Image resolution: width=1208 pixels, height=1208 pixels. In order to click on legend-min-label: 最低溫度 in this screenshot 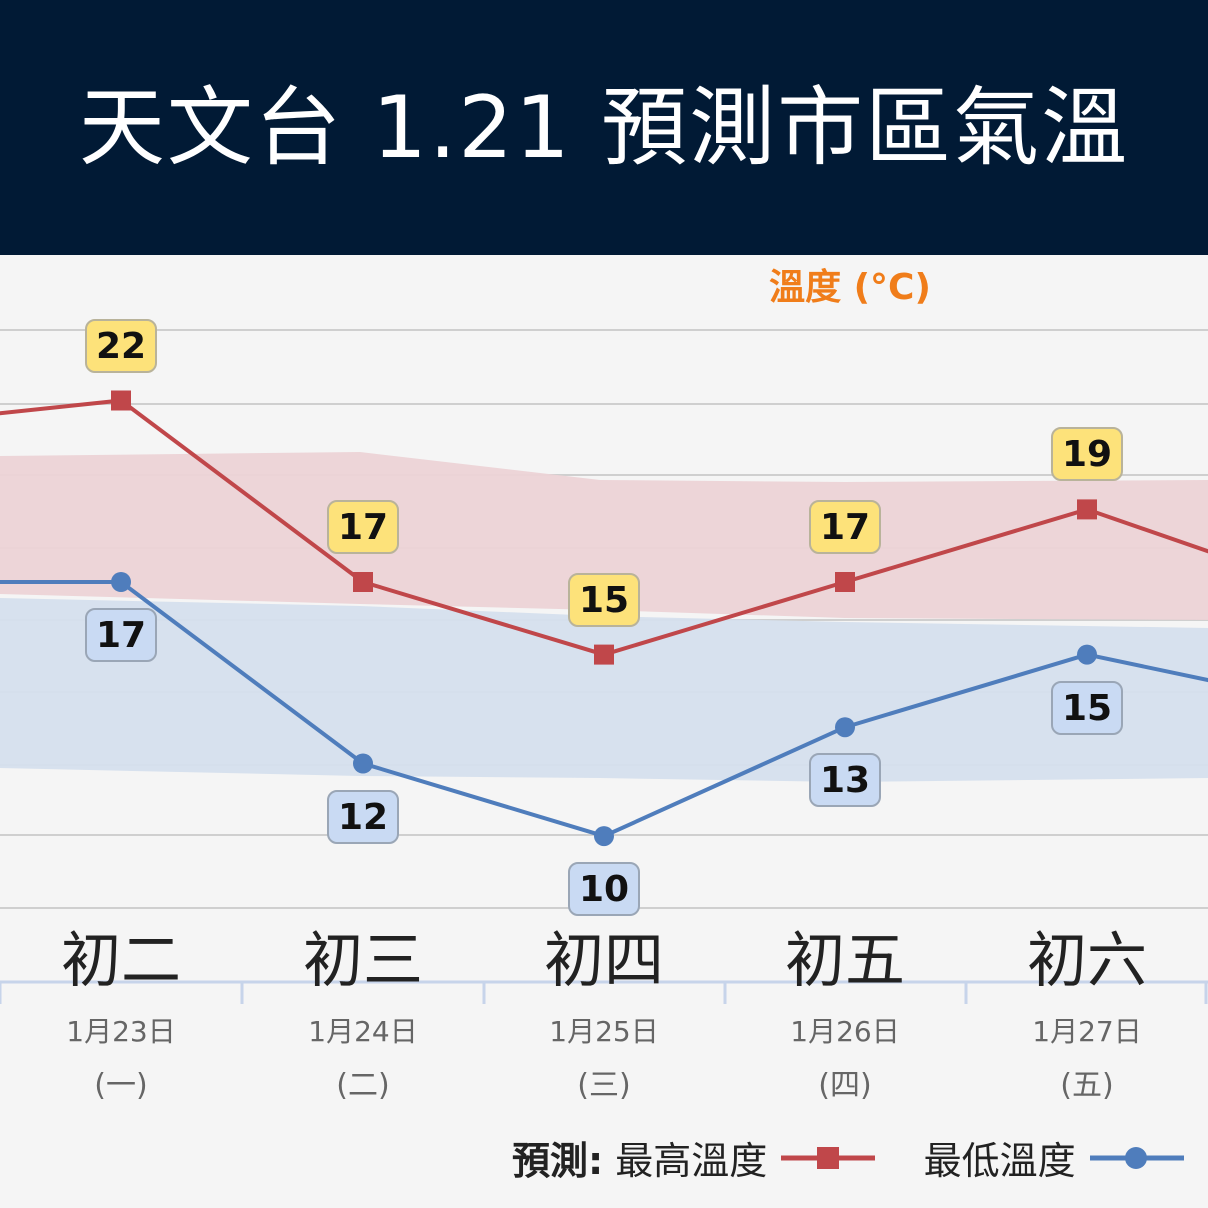, I will do `click(999, 1161)`.